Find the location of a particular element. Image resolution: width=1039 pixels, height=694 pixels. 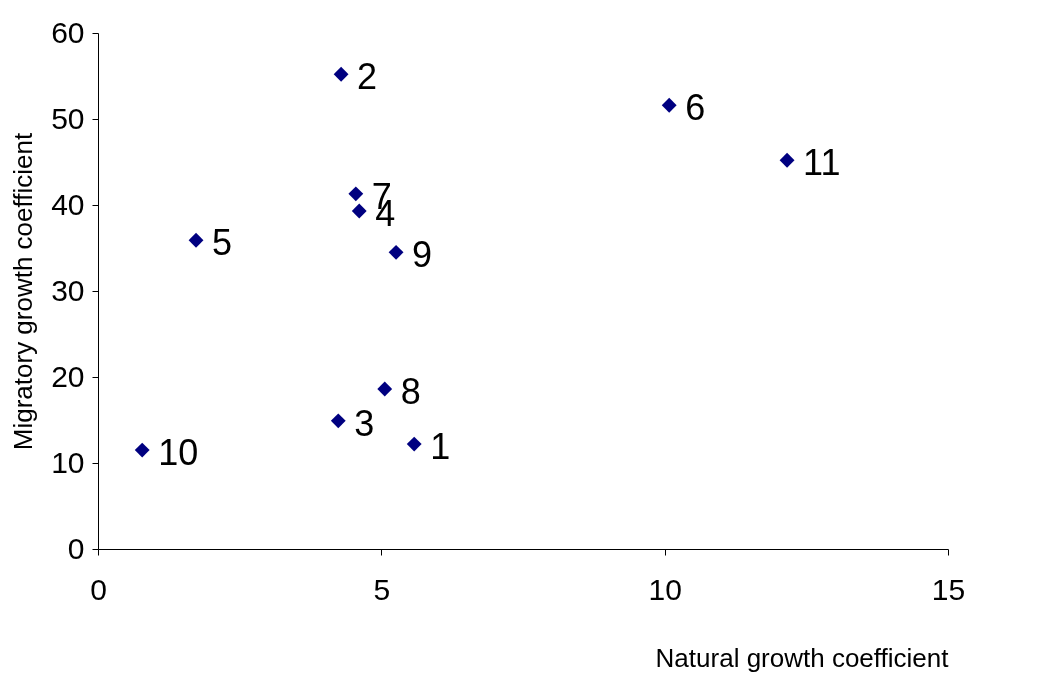

x-tick-label: 5 is located at coordinates (382, 589).